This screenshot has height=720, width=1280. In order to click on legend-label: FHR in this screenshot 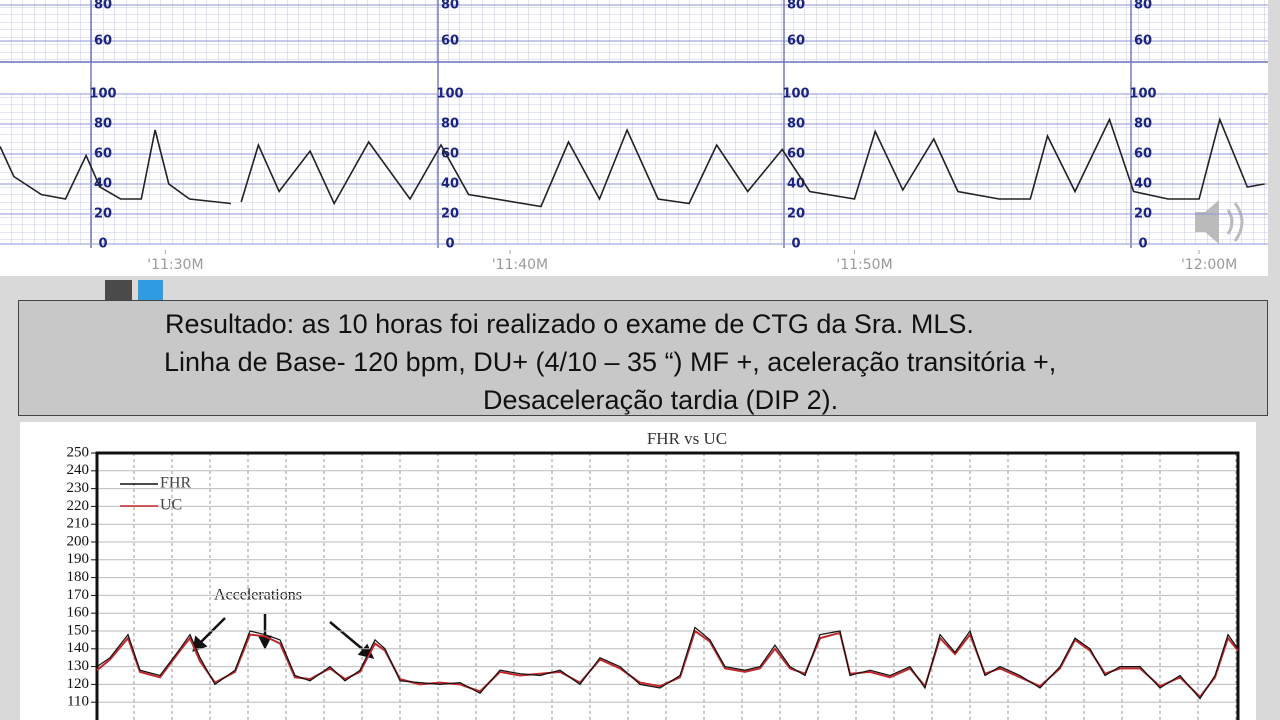, I will do `click(175, 483)`.